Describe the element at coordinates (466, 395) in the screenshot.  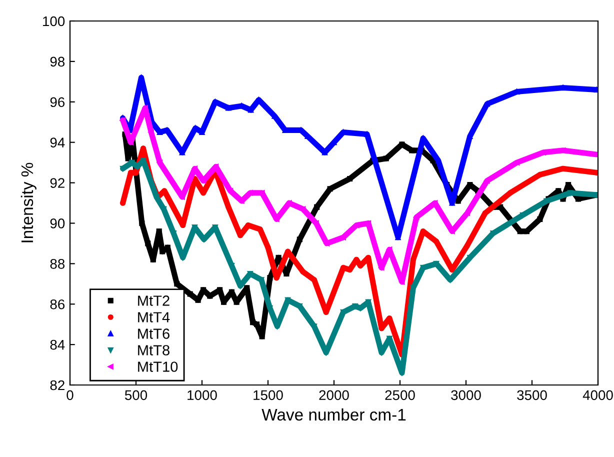
I see `x-tick-label: 3000` at that location.